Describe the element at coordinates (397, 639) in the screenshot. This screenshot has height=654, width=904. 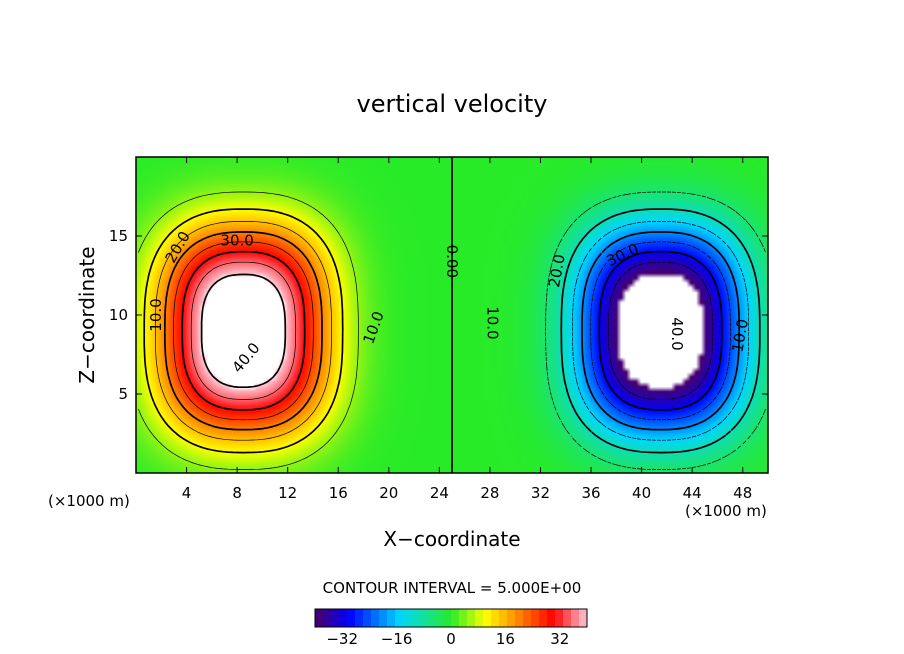
I see `colorbar-tick-label: −16` at that location.